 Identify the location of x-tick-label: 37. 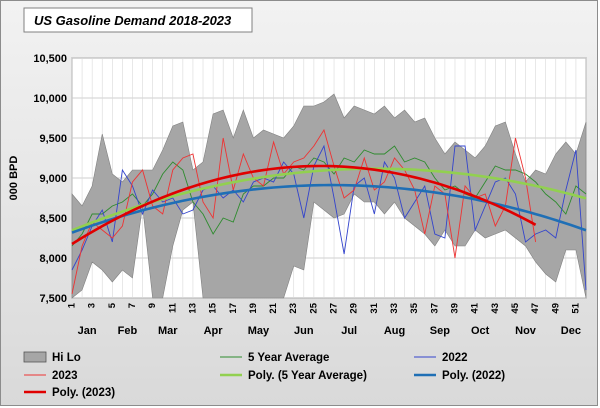
(434, 308).